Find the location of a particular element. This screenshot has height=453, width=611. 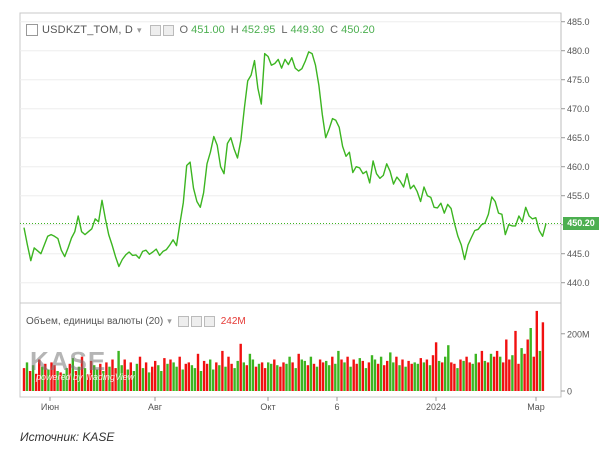

close-icon is located at coordinates (209, 321).